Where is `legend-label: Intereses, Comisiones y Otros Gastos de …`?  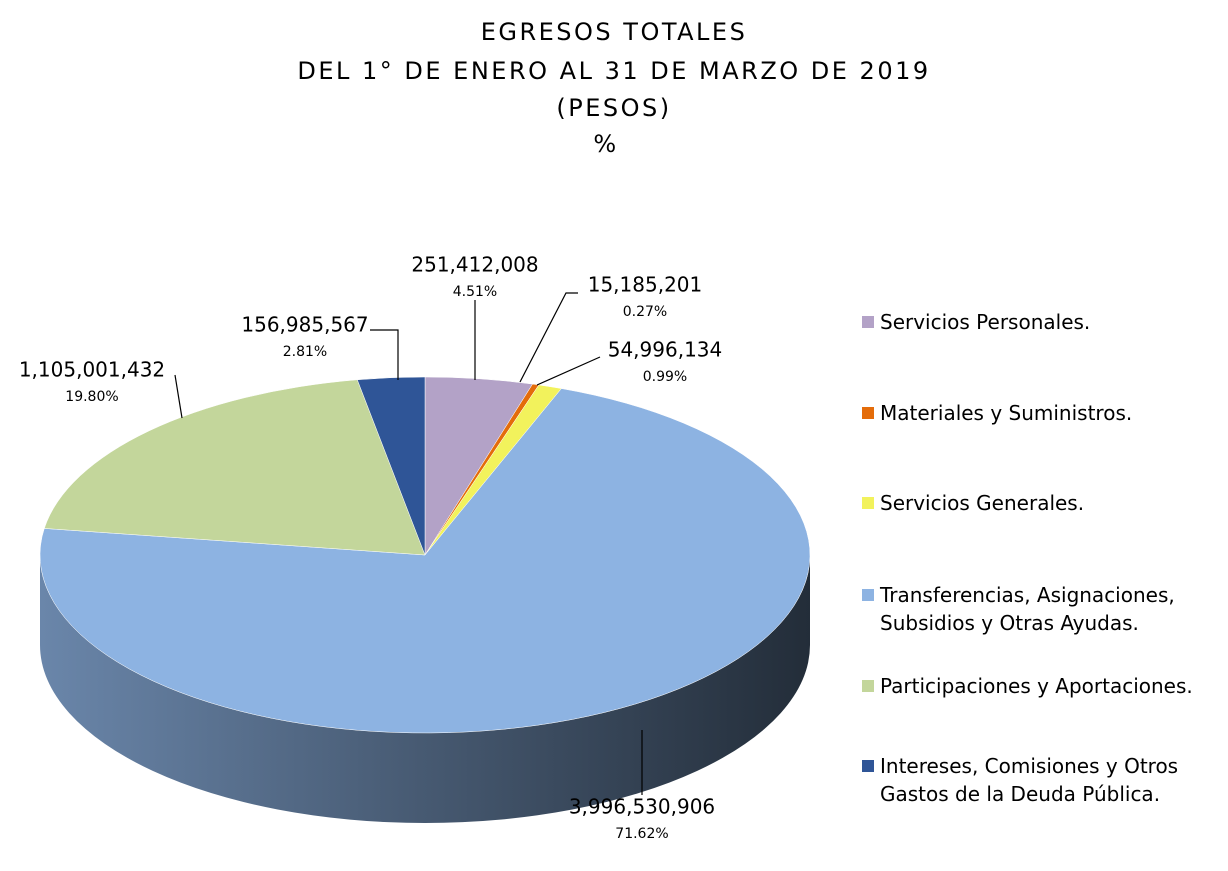 legend-label: Intereses, Comisiones y Otros Gastos de … is located at coordinates (1029, 780).